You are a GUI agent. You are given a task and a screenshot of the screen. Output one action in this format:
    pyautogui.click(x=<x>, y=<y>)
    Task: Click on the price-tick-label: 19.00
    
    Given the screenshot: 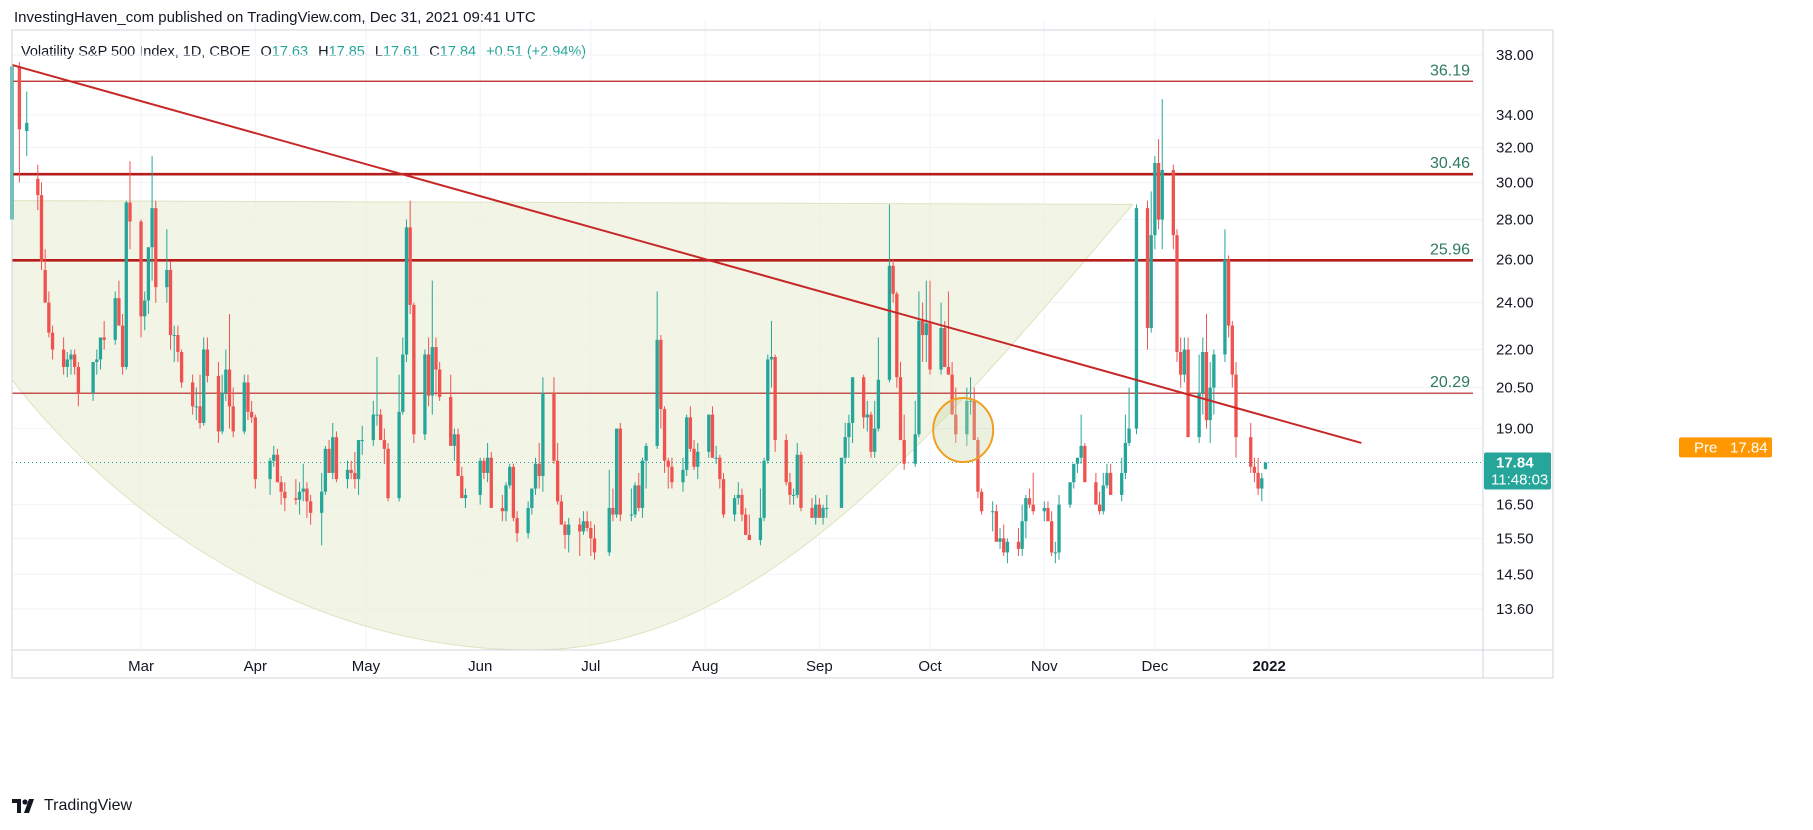 What is the action you would take?
    pyautogui.click(x=1515, y=429)
    